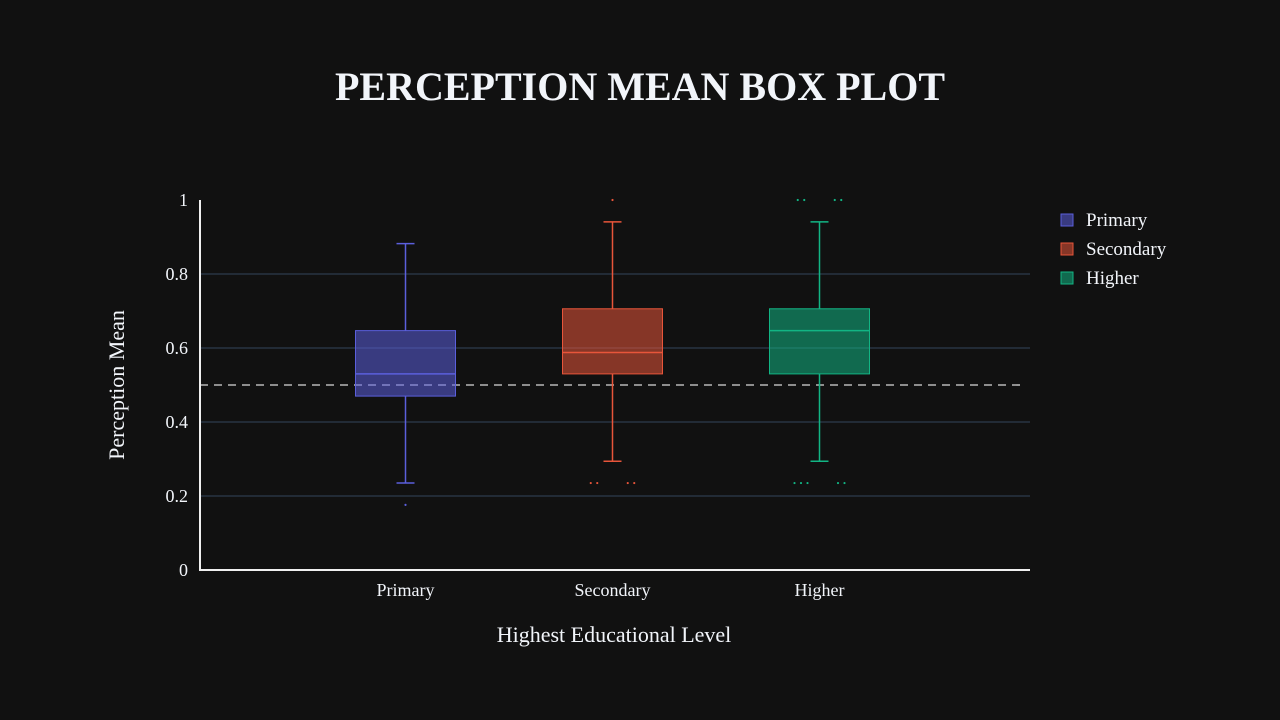 The height and width of the screenshot is (720, 1280). Describe the element at coordinates (177, 422) in the screenshot. I see `y-tick-label: 0.4` at that location.